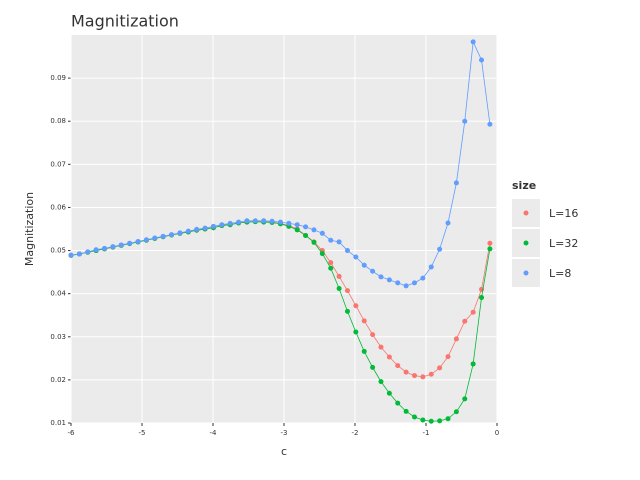  Describe the element at coordinates (563, 243) in the screenshot. I see `legend-label: L=32` at that location.